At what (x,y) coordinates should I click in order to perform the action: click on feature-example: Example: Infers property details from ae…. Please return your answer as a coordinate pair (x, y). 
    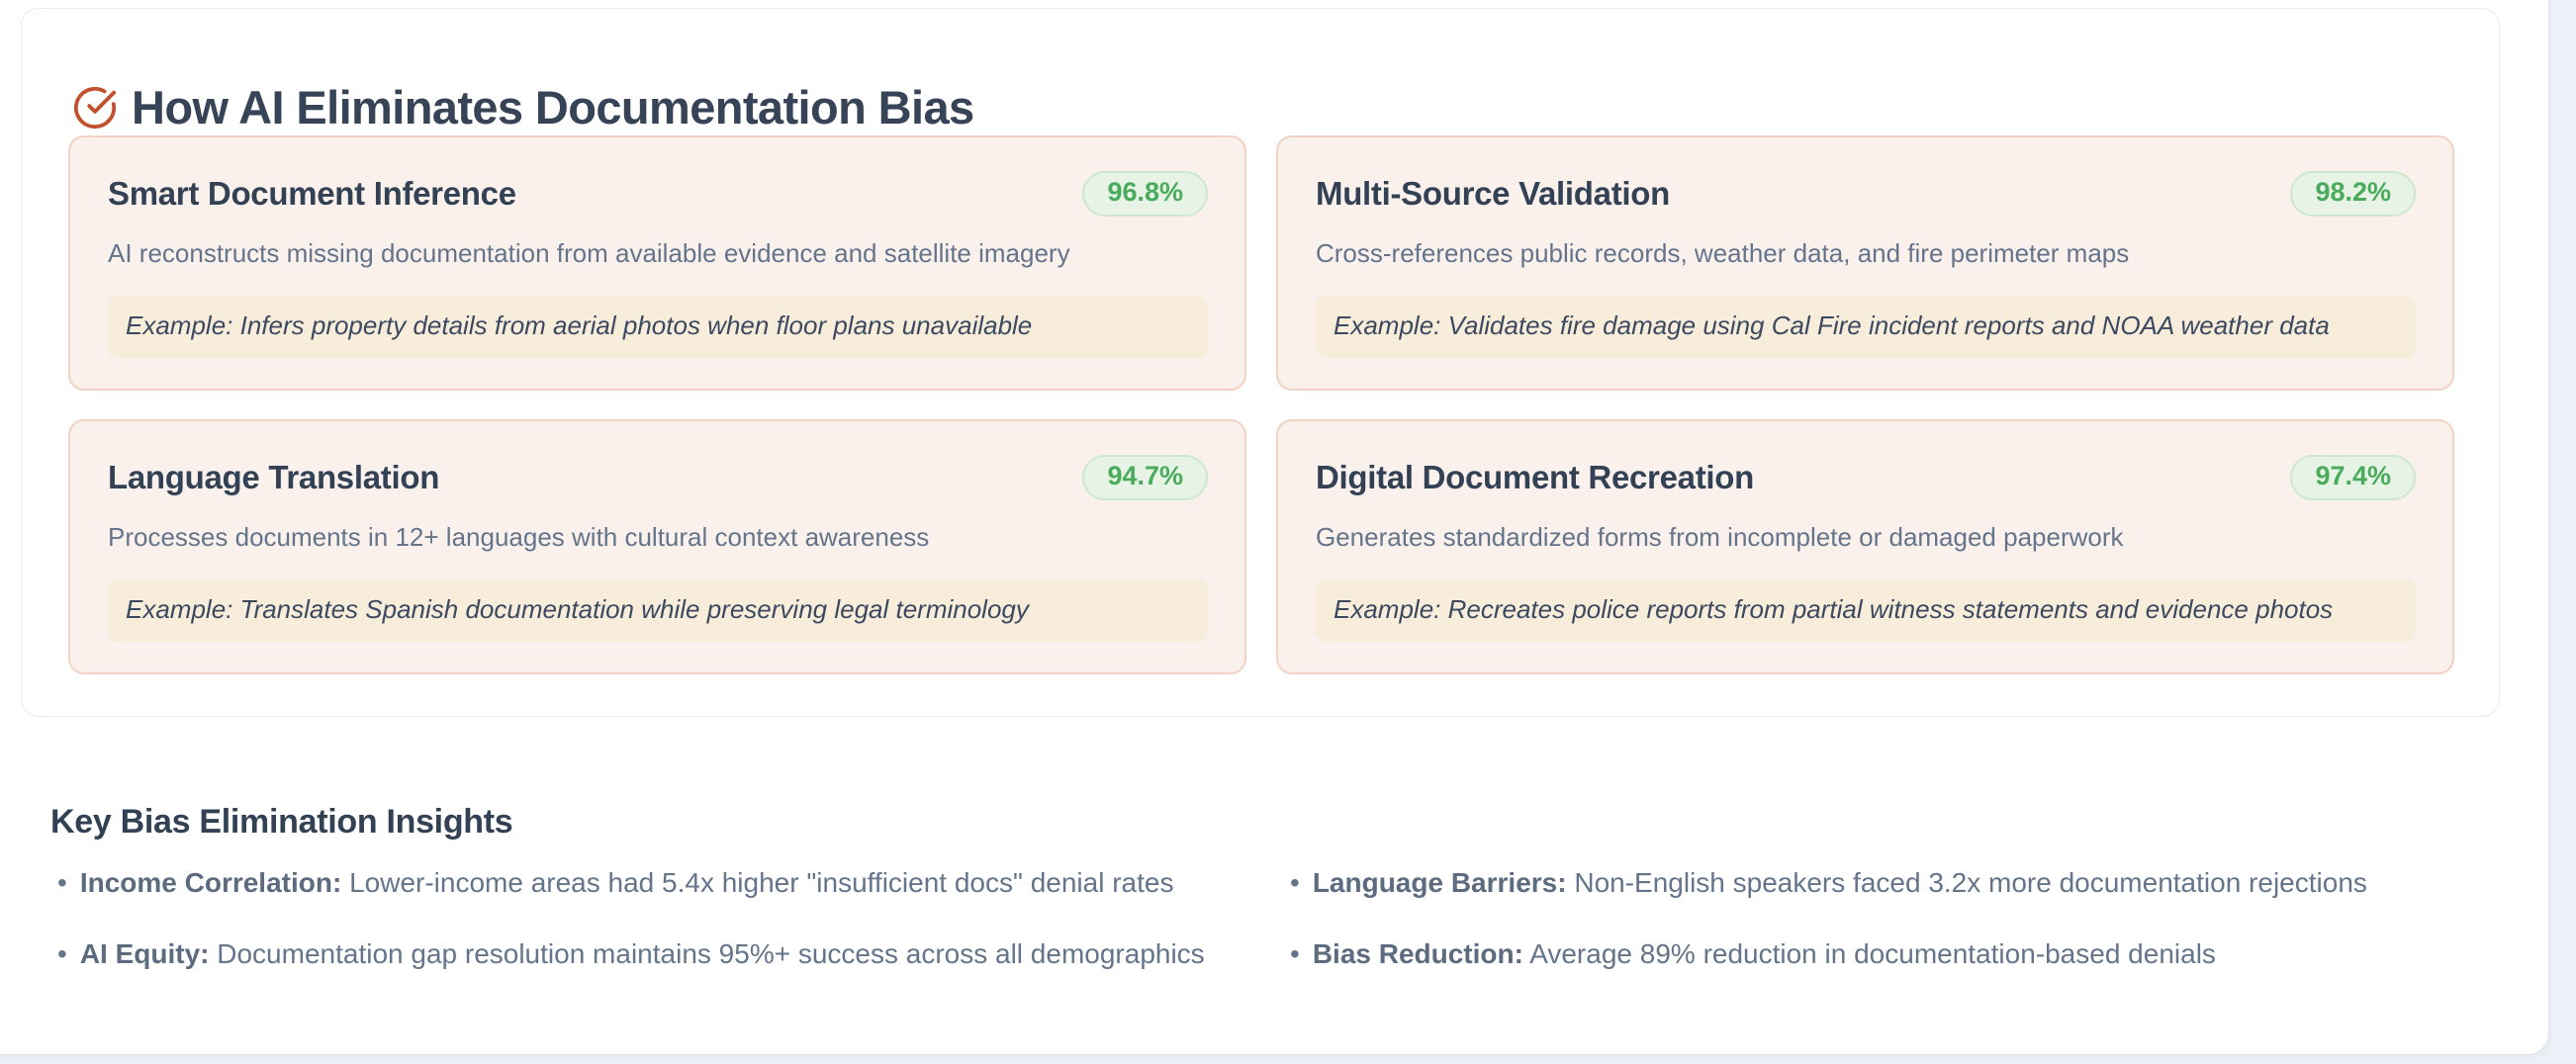
    Looking at the image, I should click on (658, 327).